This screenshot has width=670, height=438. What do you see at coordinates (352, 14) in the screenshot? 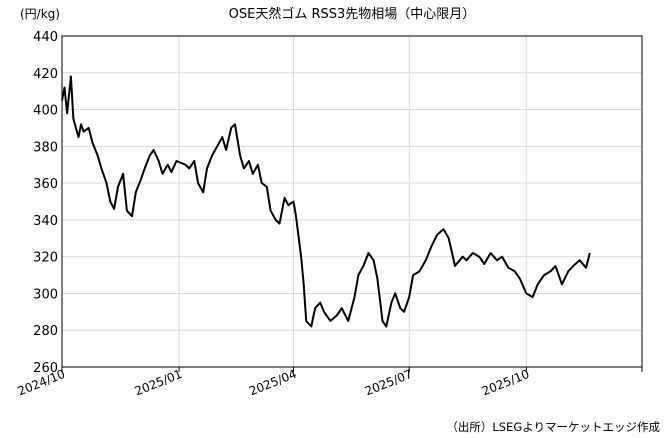
I see `chart-title: OSE天然ゴム RSS3先物相場（中心限月）` at bounding box center [352, 14].